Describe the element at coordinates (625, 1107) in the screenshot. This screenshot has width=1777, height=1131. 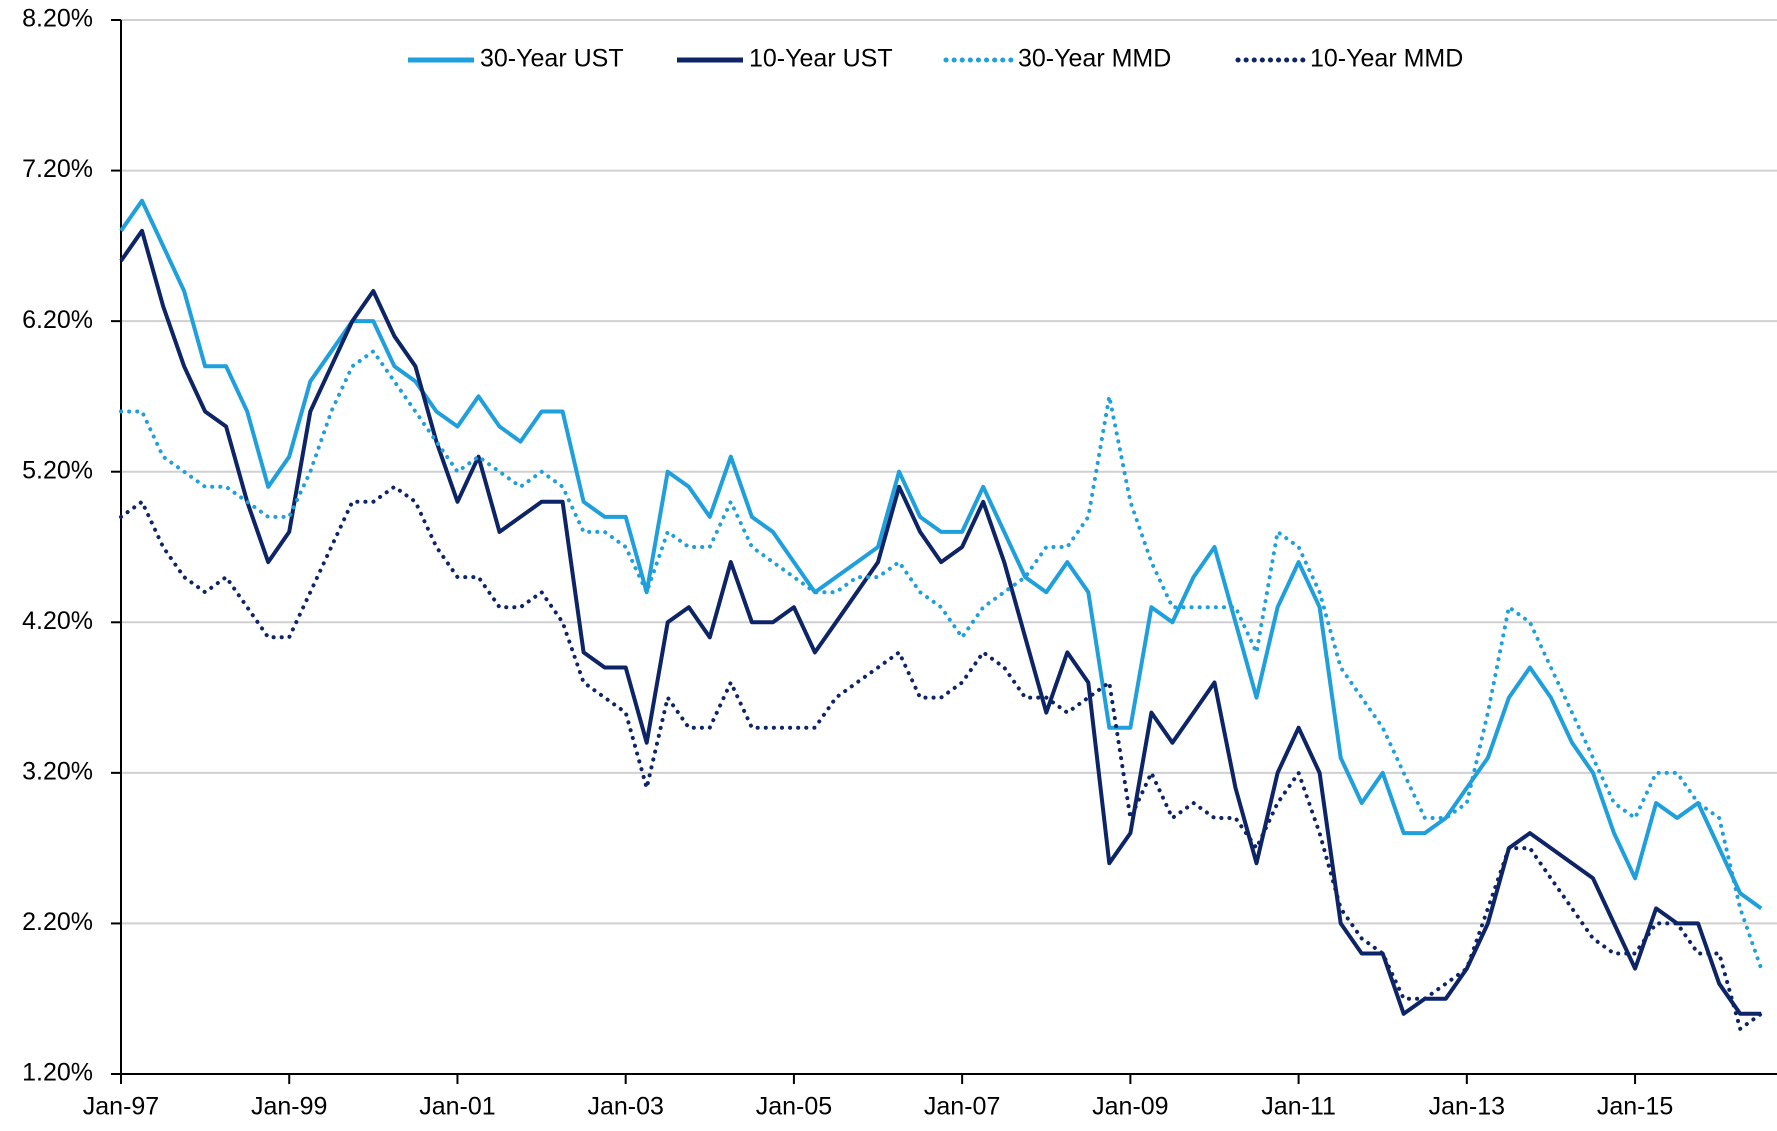
I see `x-tick-label: Jan-03` at that location.